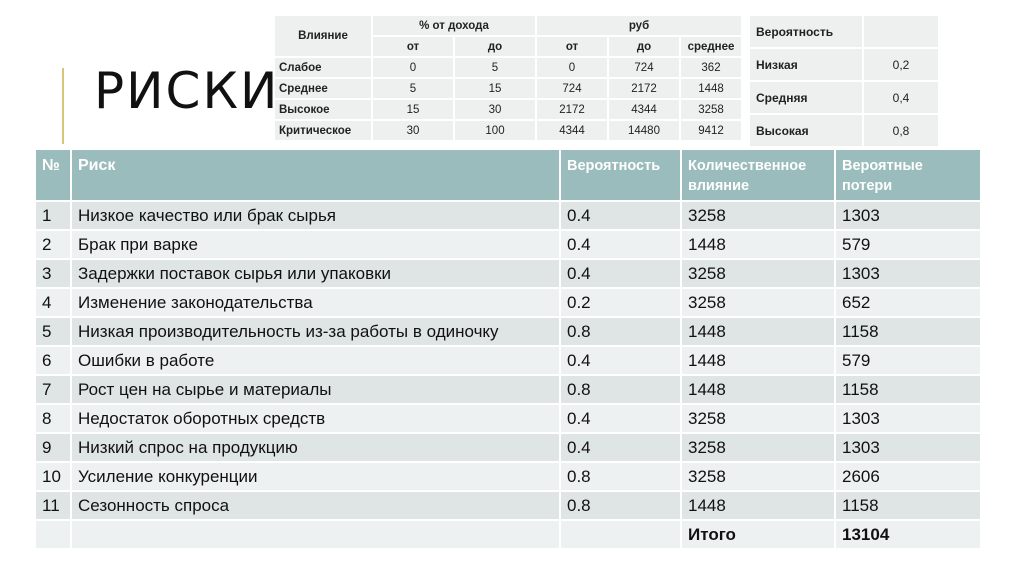 Image resolution: width=1024 pixels, height=574 pixels. What do you see at coordinates (901, 31) in the screenshot?
I see `probability-header-empty` at bounding box center [901, 31].